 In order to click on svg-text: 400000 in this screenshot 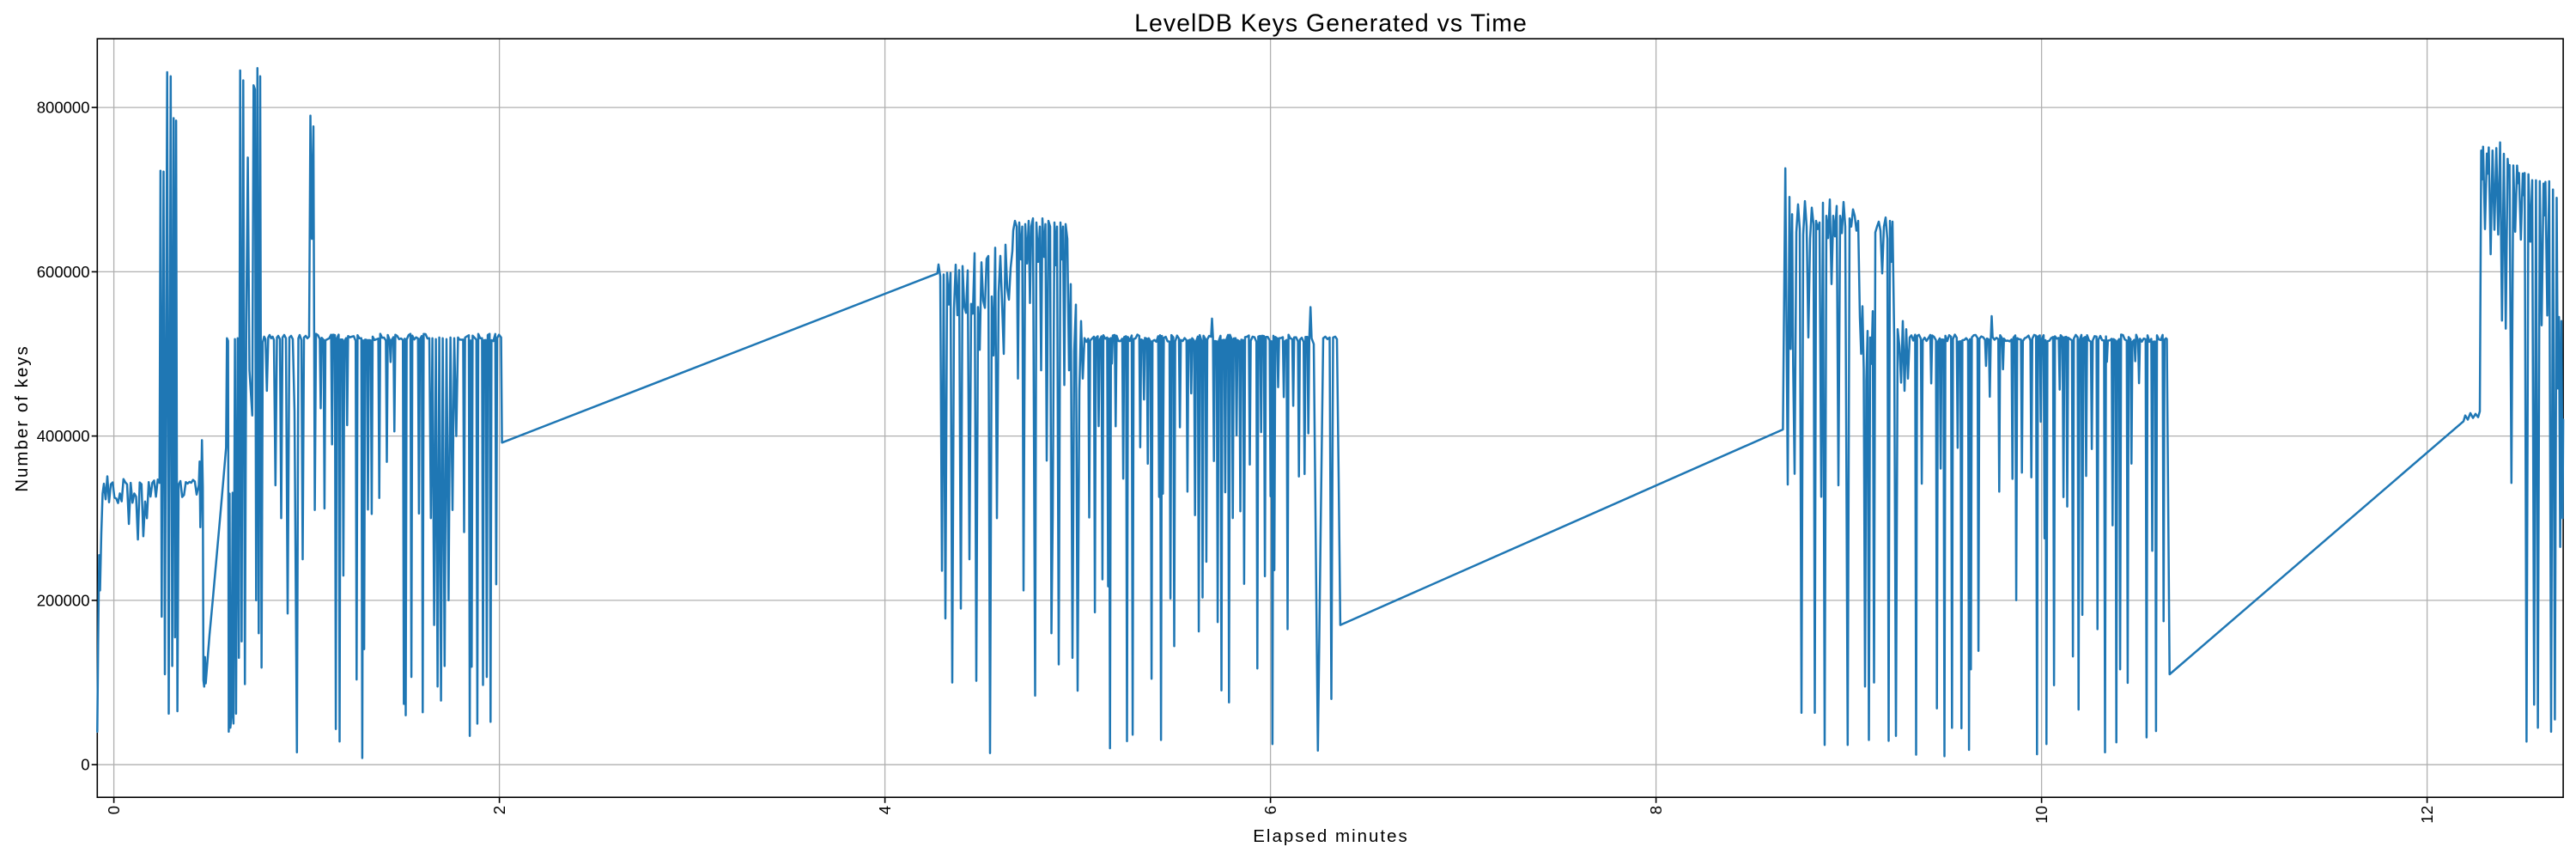, I will do `click(64, 436)`.